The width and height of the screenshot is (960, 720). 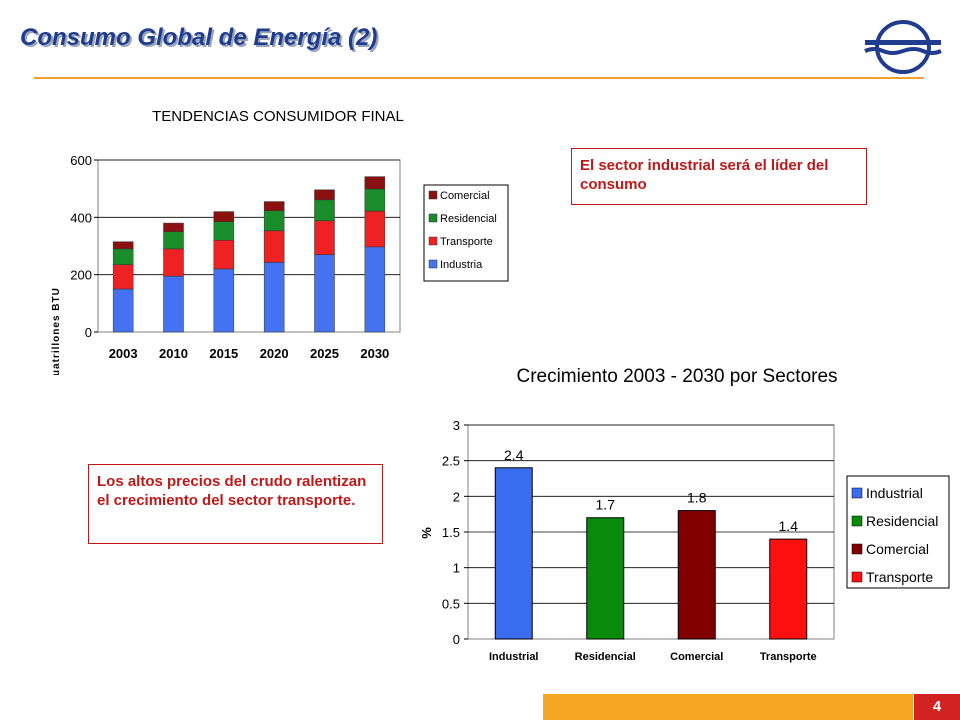 I want to click on chart1-bar-residencial-2010, so click(x=173, y=240).